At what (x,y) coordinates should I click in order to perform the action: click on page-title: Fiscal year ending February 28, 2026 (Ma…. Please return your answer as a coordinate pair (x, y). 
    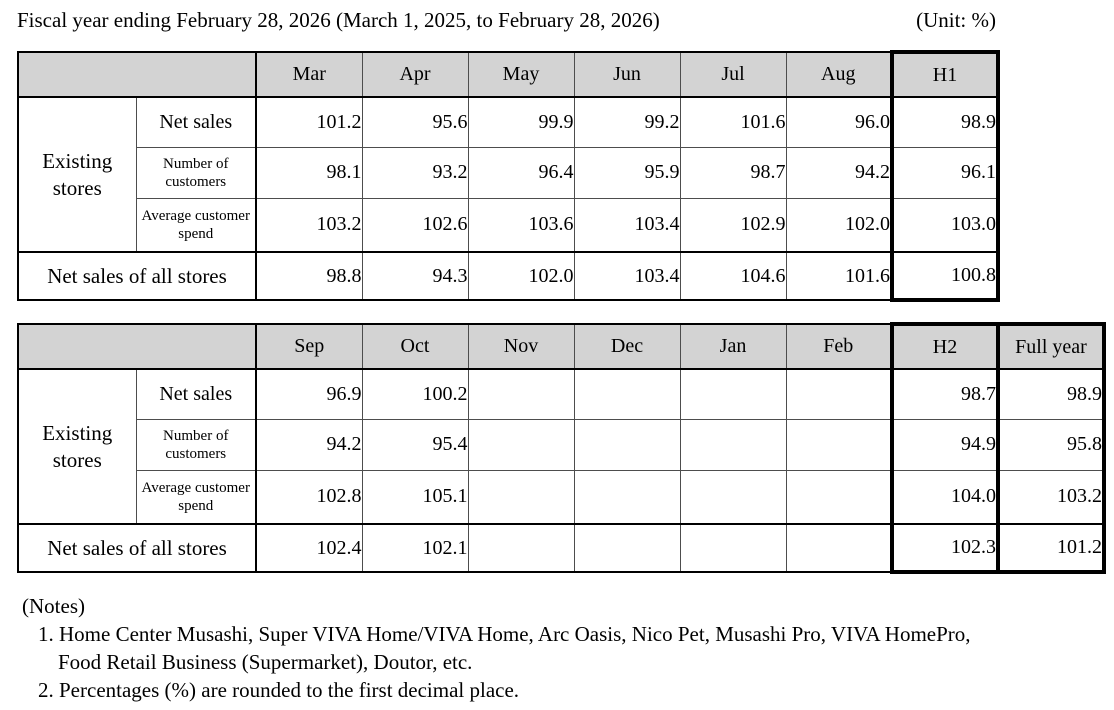
    Looking at the image, I should click on (338, 20).